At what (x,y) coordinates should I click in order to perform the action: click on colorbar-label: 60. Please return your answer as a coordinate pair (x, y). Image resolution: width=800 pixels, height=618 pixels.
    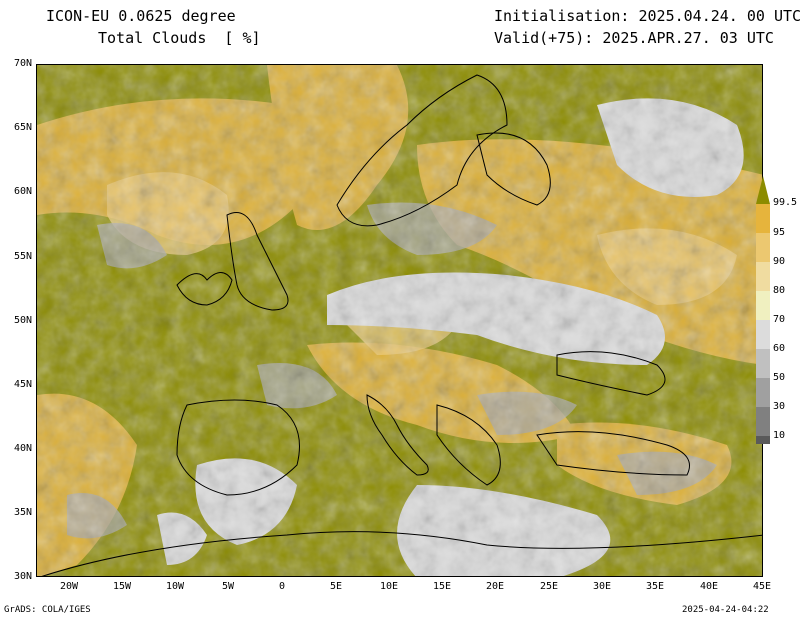
    Looking at the image, I should click on (779, 348).